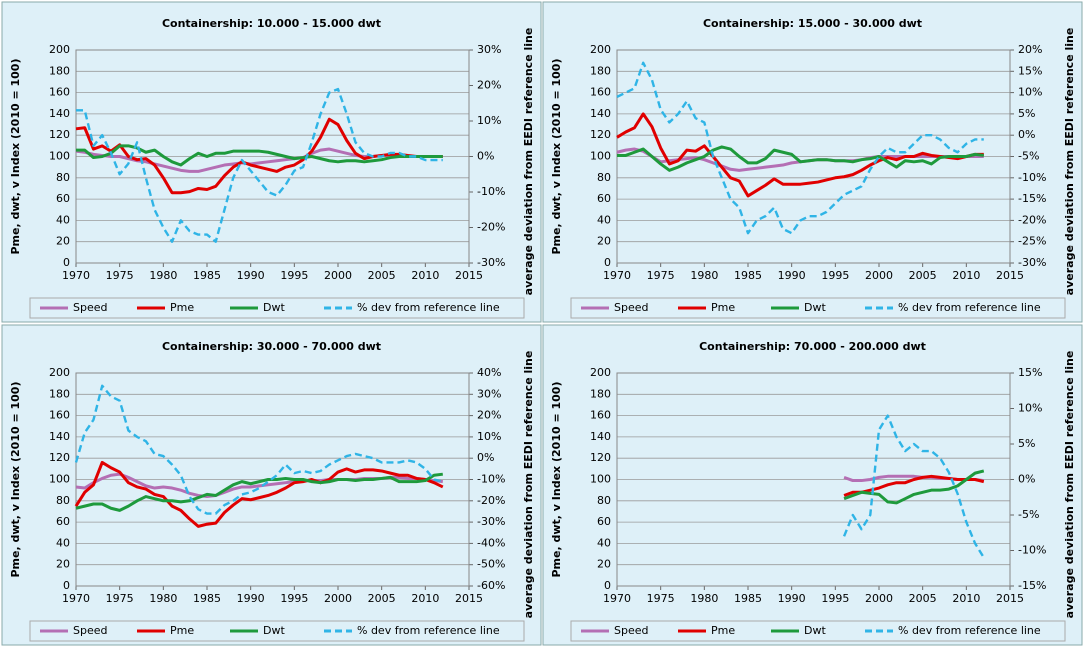  Describe the element at coordinates (1032, 241) in the screenshot. I see `y2-tick-label: -25%` at that location.